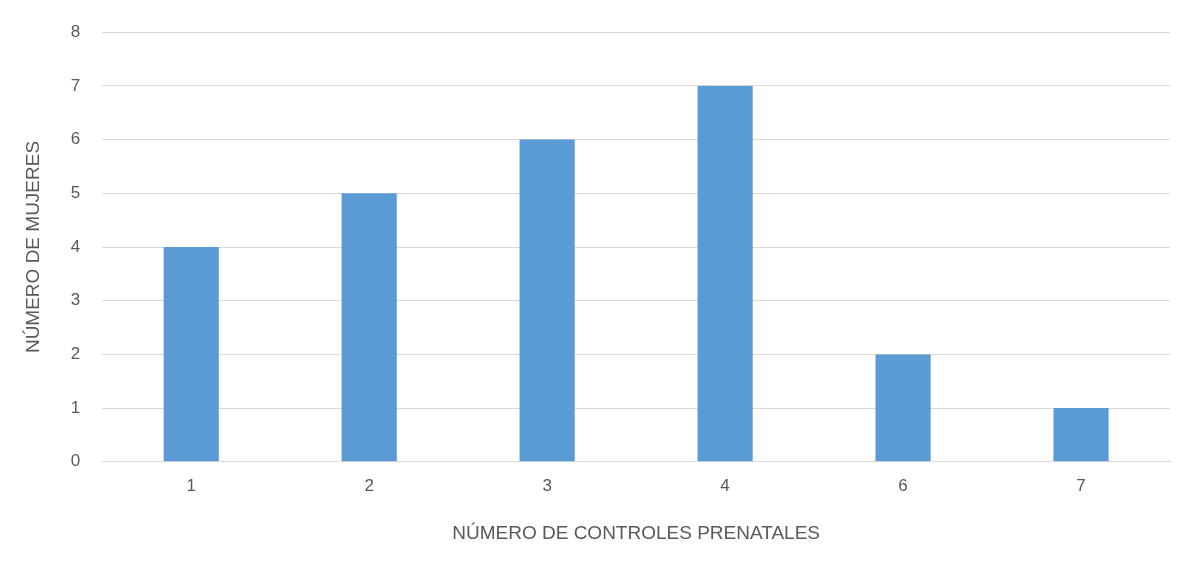  What do you see at coordinates (75, 31) in the screenshot?
I see `y-tick-label: 8` at bounding box center [75, 31].